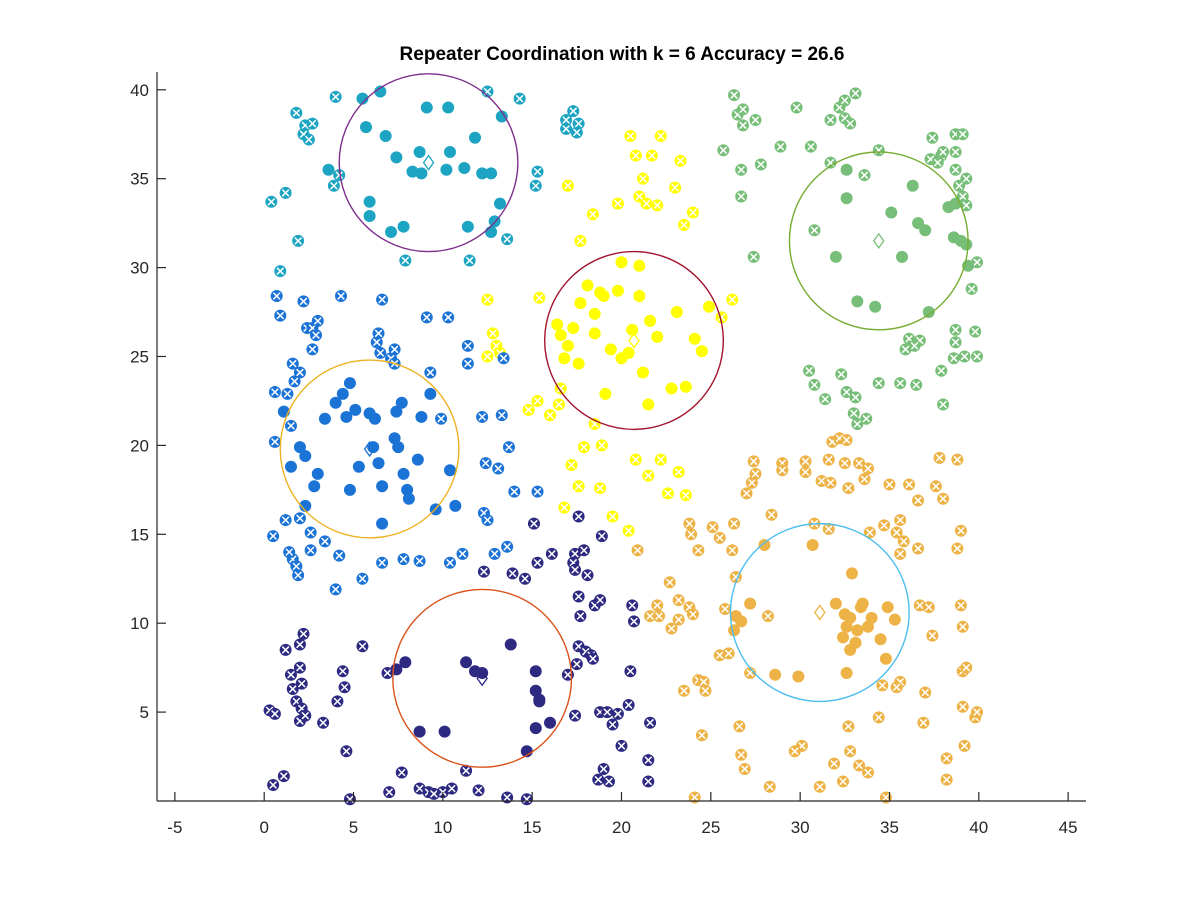 This screenshot has width=1200, height=900. What do you see at coordinates (819, 612) in the screenshot?
I see `coverage-circle` at bounding box center [819, 612].